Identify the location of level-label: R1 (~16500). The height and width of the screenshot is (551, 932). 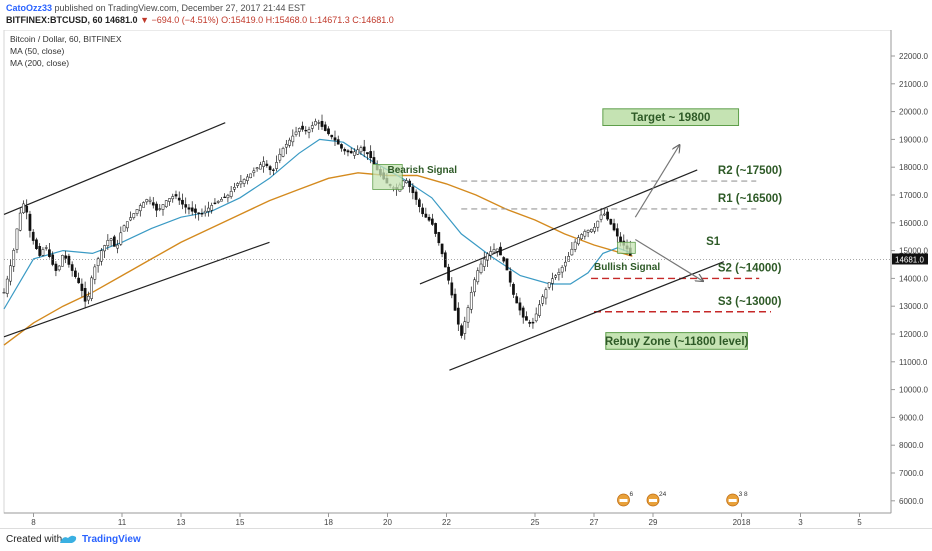
(750, 199).